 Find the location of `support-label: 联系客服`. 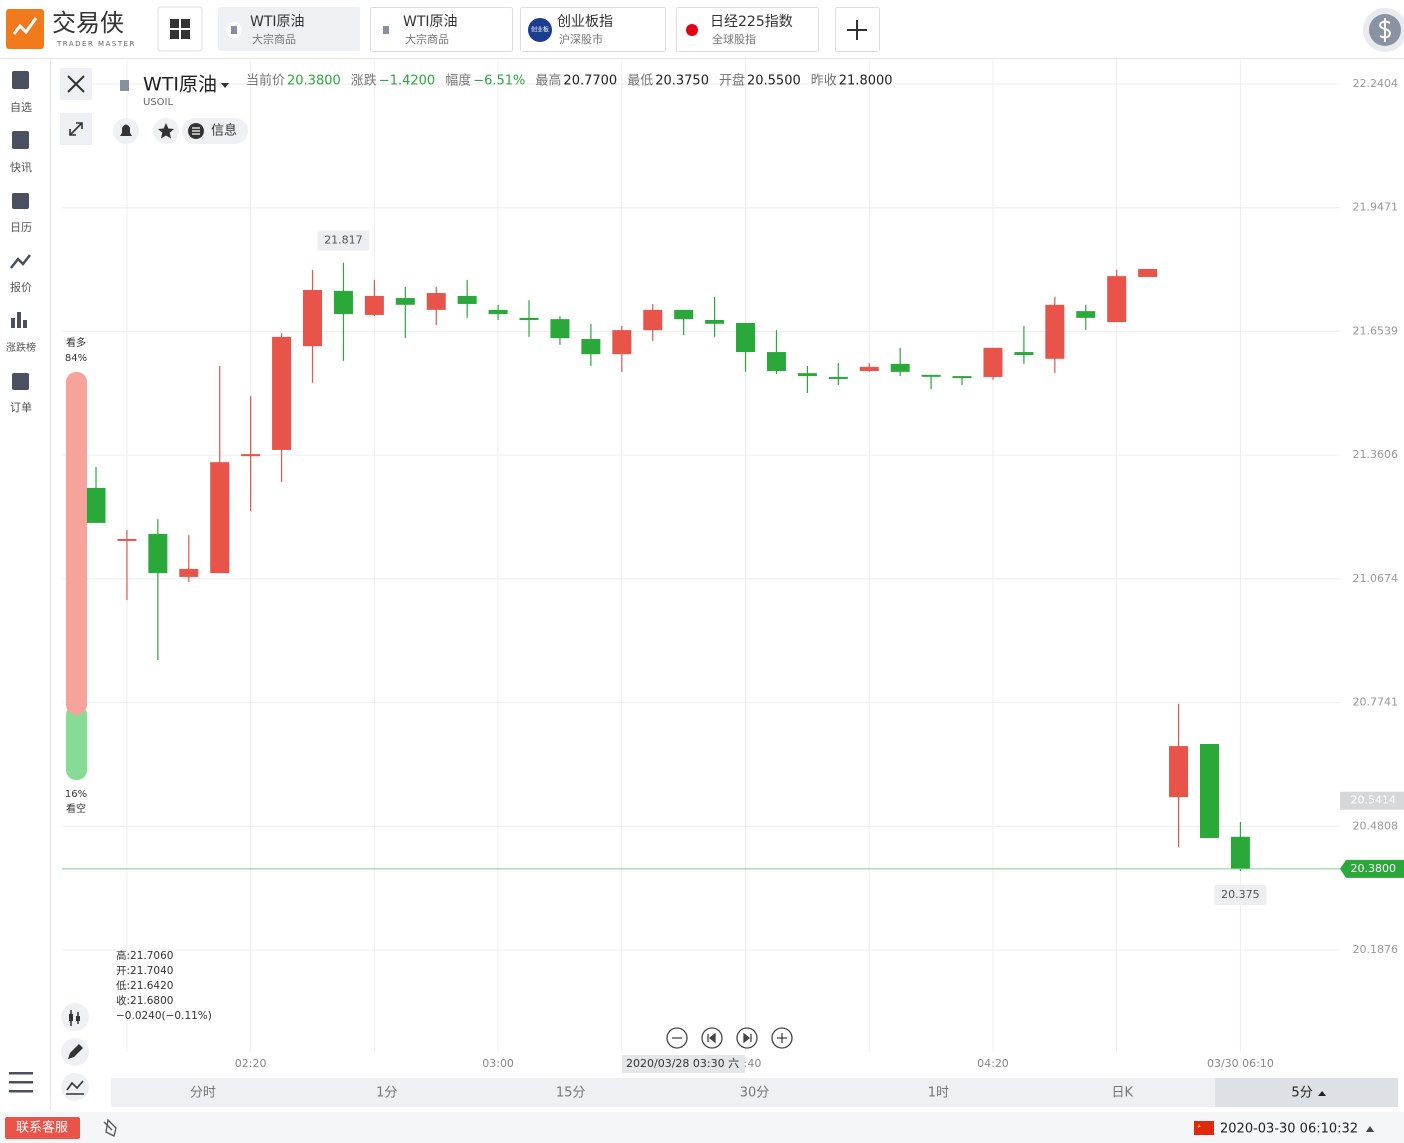

support-label: 联系客服 is located at coordinates (42, 1128).